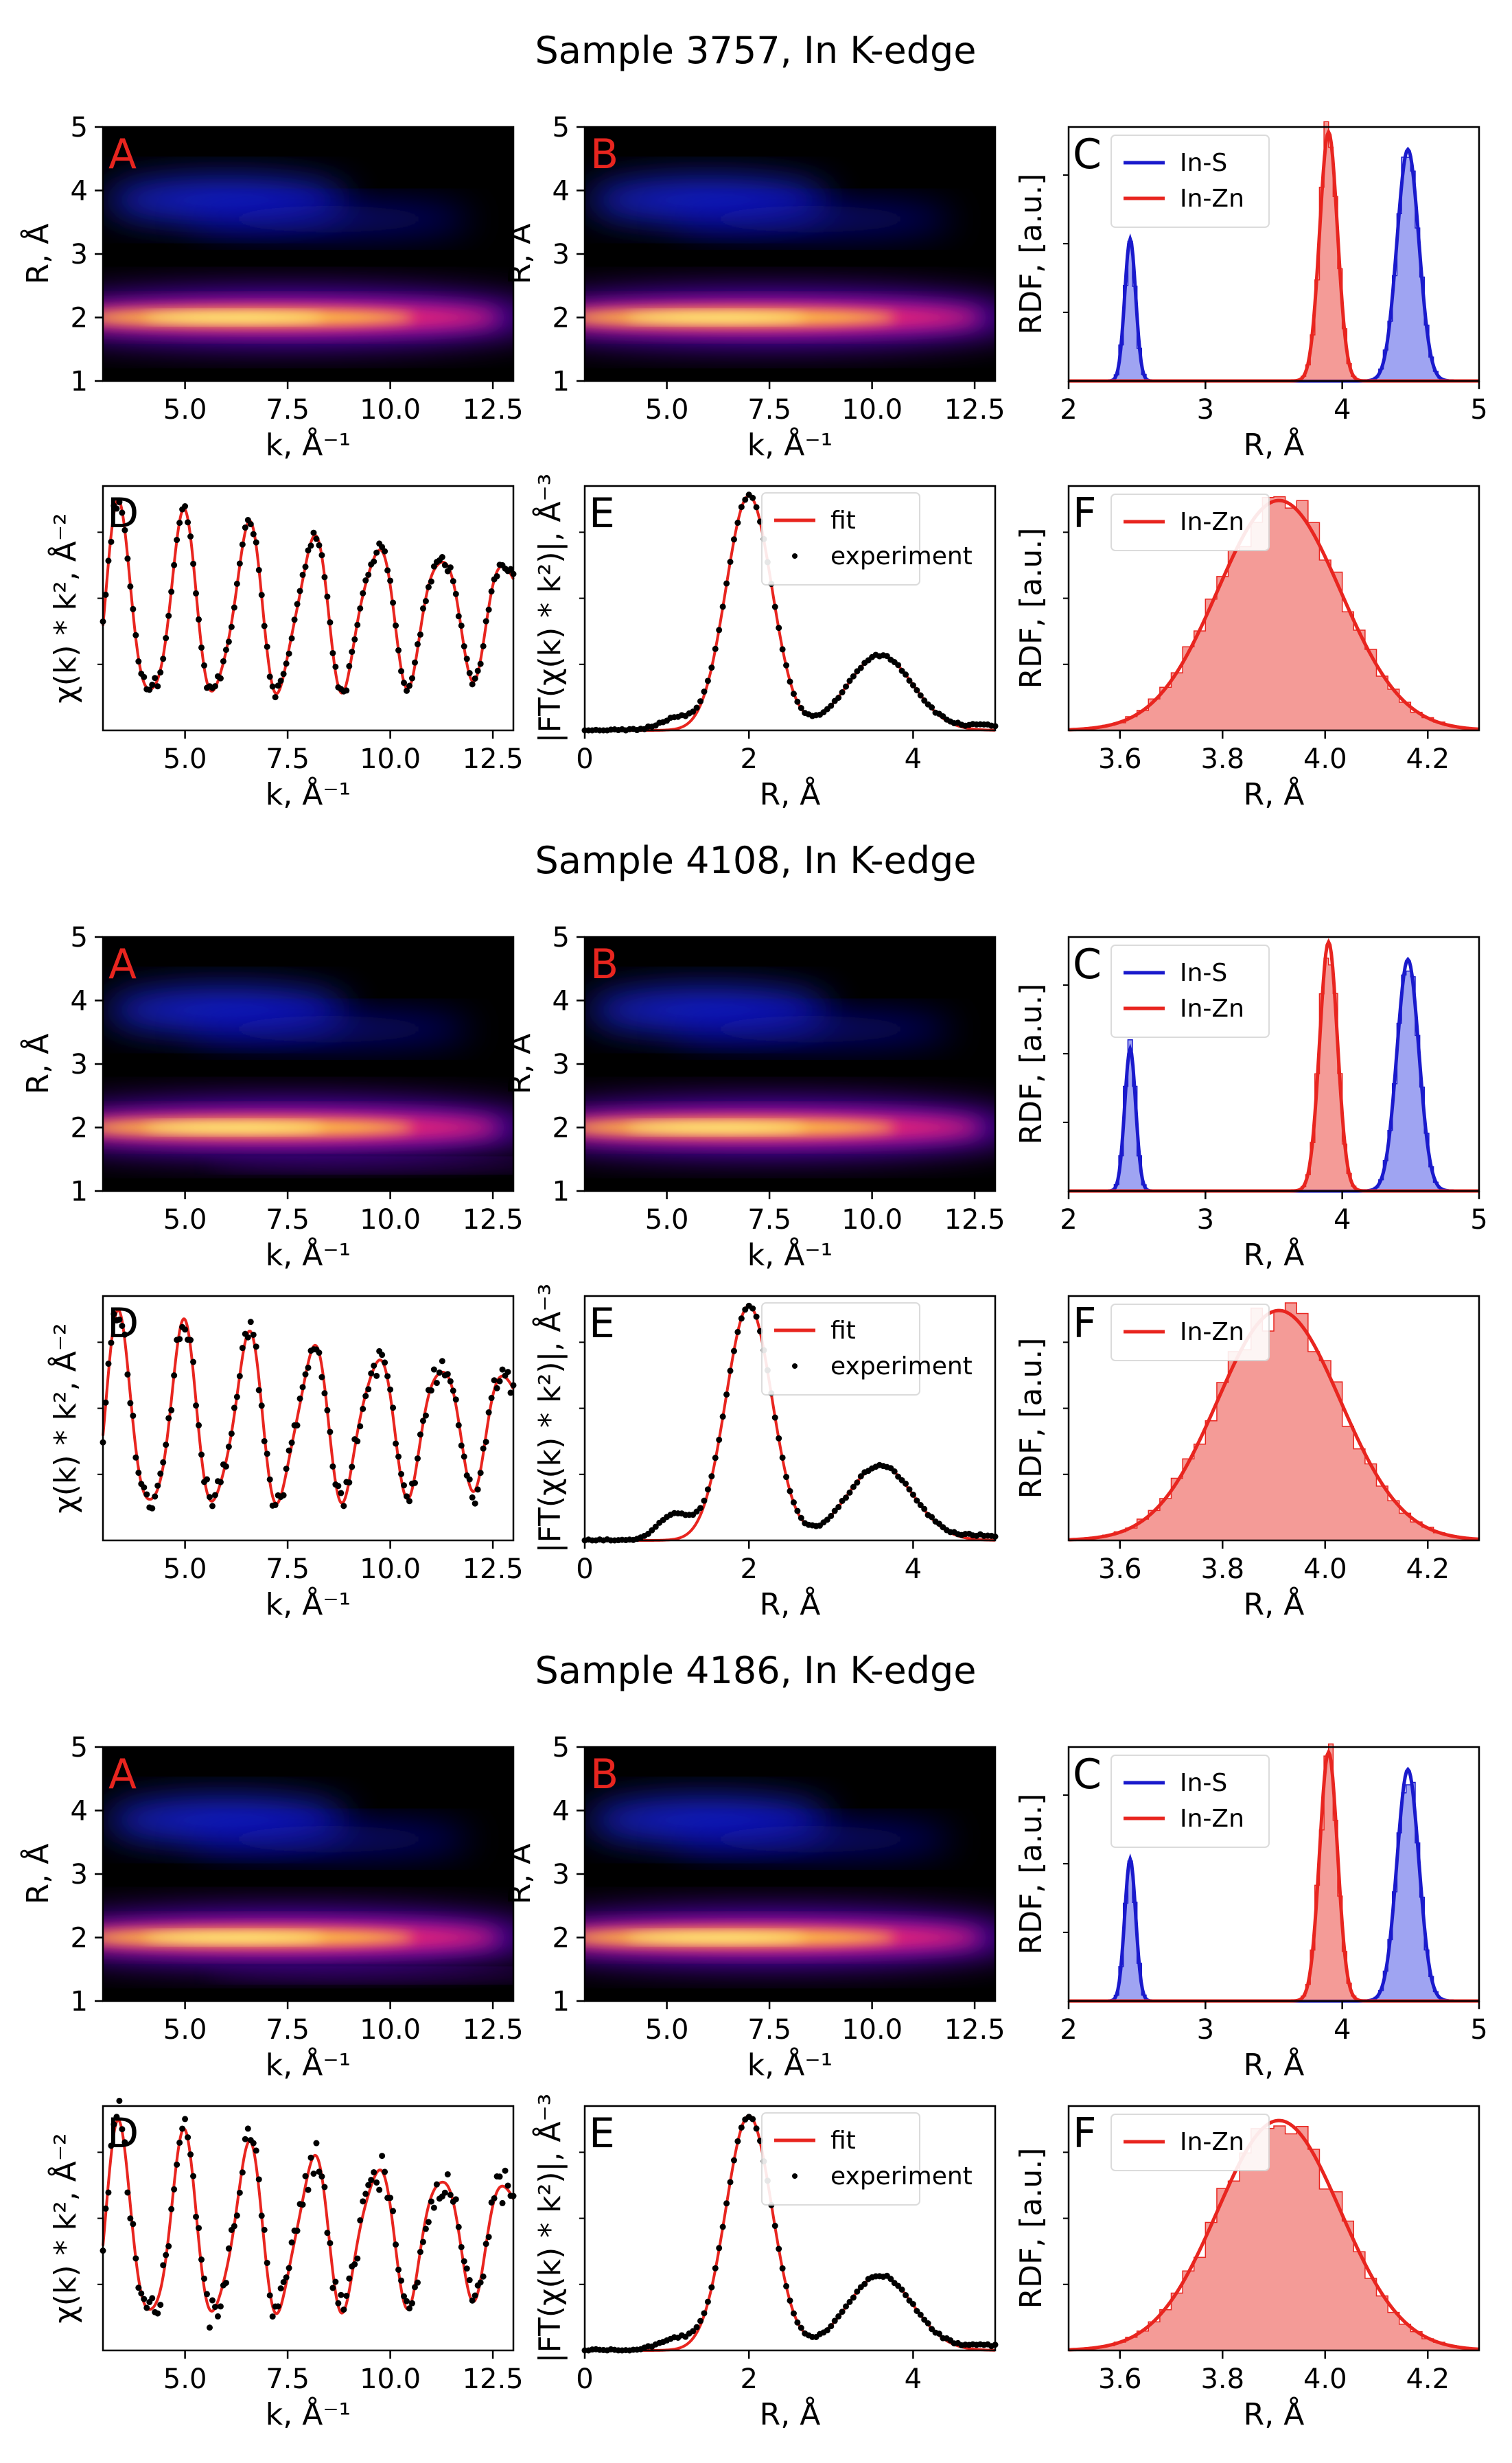  I want to click on rdf-frame, so click(1274, 1874).